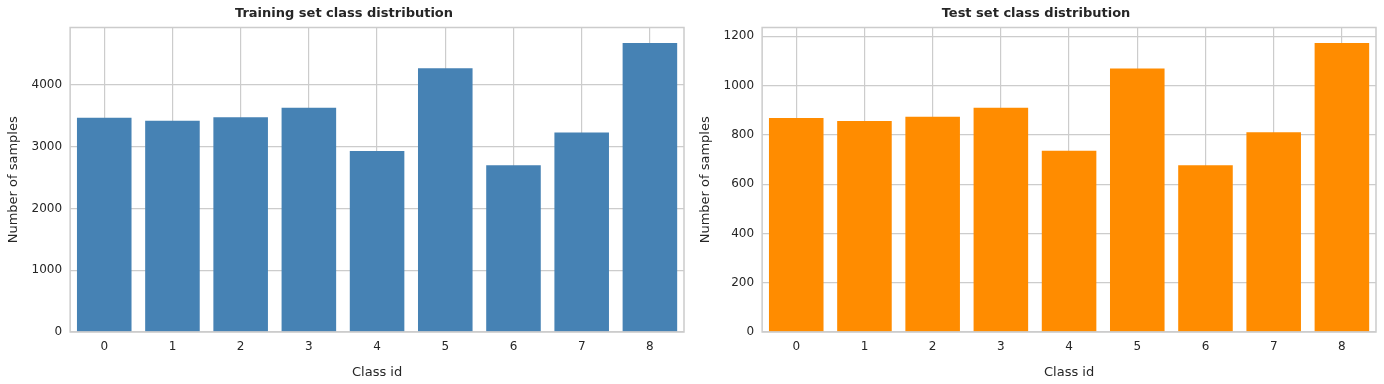 This screenshot has height=384, width=1384. I want to click on y-tick-label: 3000, so click(47, 145).